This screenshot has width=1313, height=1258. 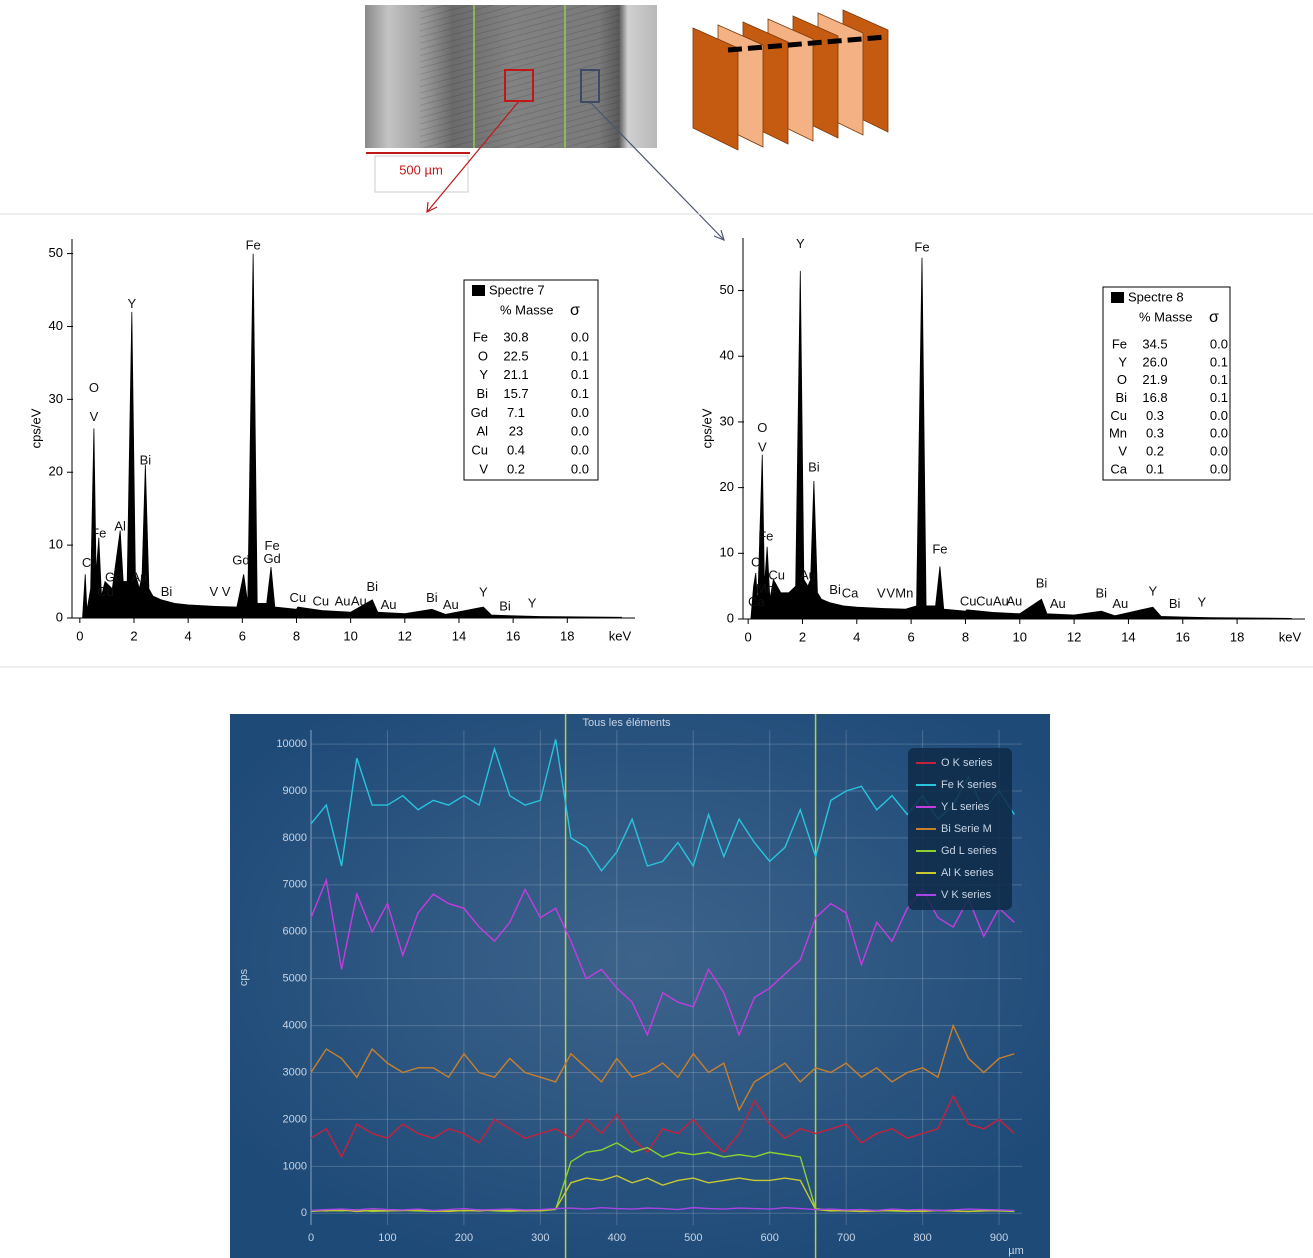 What do you see at coordinates (1183, 636) in the screenshot?
I see `x-tick-label: 16` at bounding box center [1183, 636].